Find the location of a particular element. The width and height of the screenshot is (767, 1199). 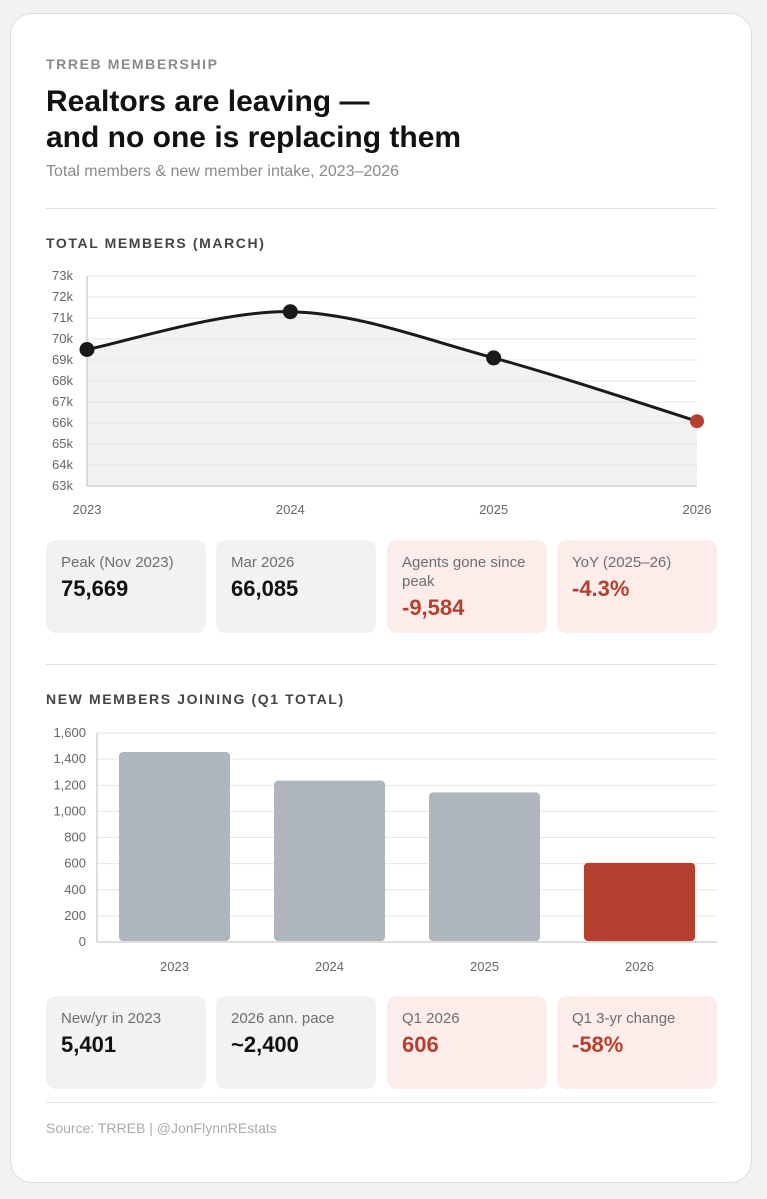

line-y-tick-label: 67k is located at coordinates (62, 401).